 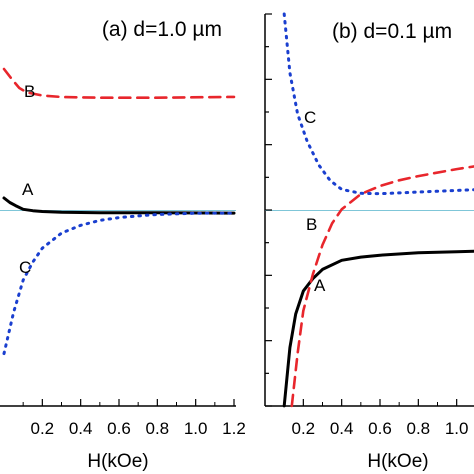 What do you see at coordinates (419, 428) in the screenshot?
I see `panel-b-x-tick-label: 0.8` at bounding box center [419, 428].